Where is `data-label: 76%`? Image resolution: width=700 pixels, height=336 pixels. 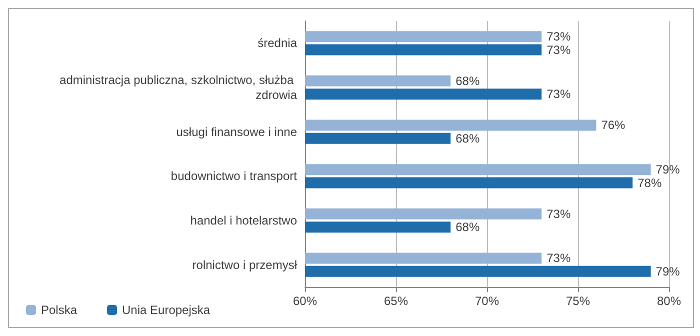
data-label: 76% is located at coordinates (613, 125).